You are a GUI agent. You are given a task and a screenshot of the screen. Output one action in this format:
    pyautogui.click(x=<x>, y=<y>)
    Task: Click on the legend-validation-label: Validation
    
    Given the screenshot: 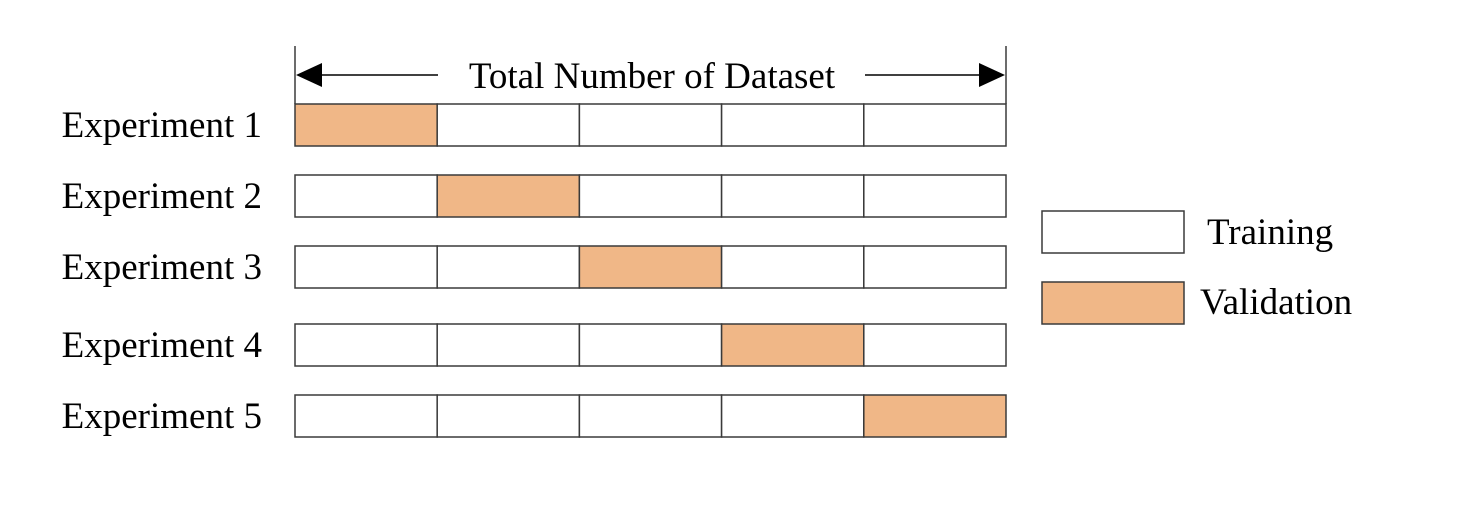 What is the action you would take?
    pyautogui.click(x=1276, y=302)
    